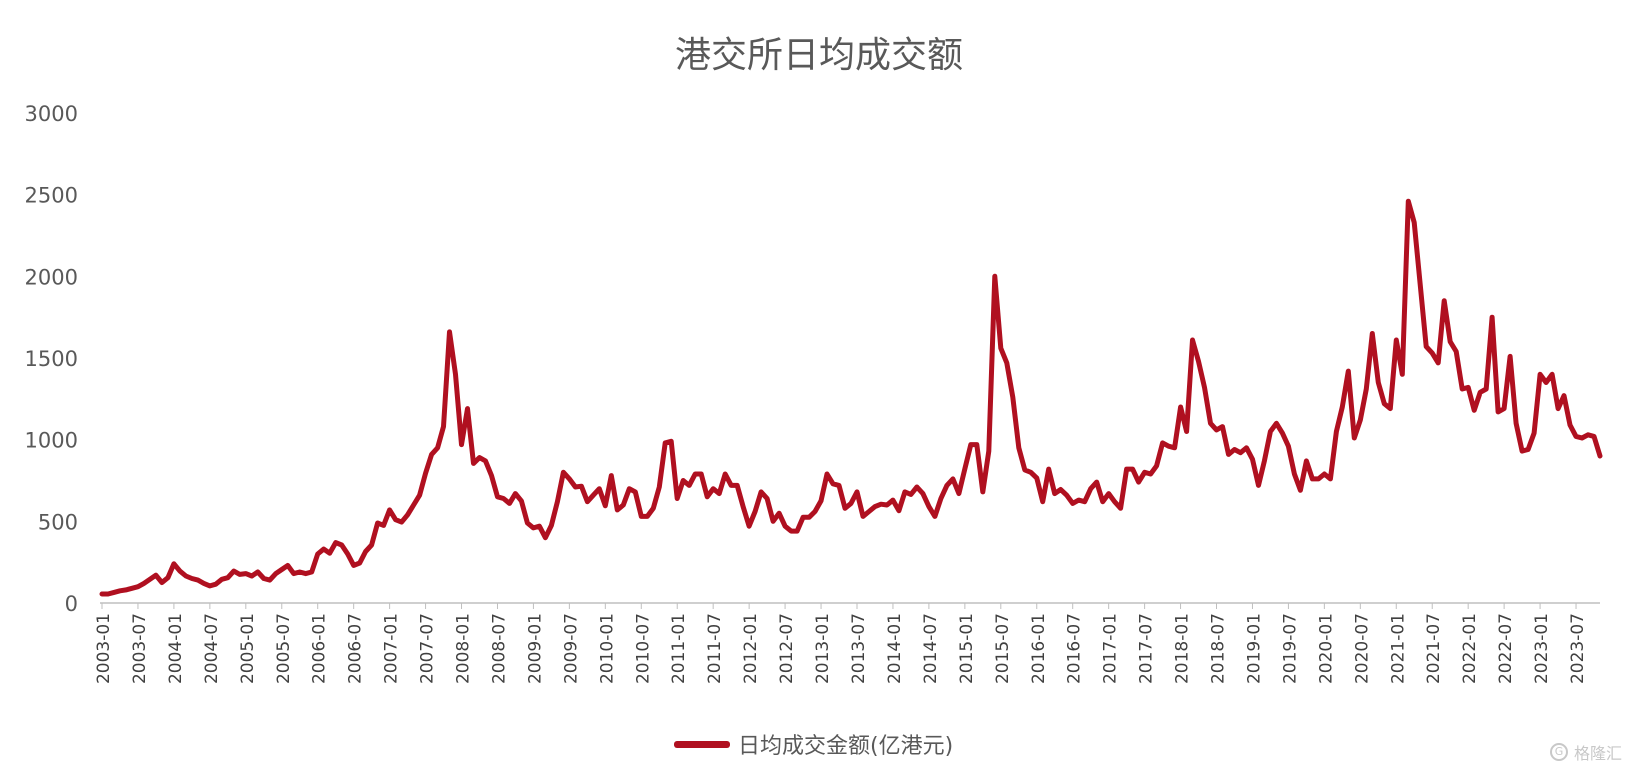  What do you see at coordinates (1542, 648) in the screenshot?
I see `x-tick-label: 2023-01` at bounding box center [1542, 648].